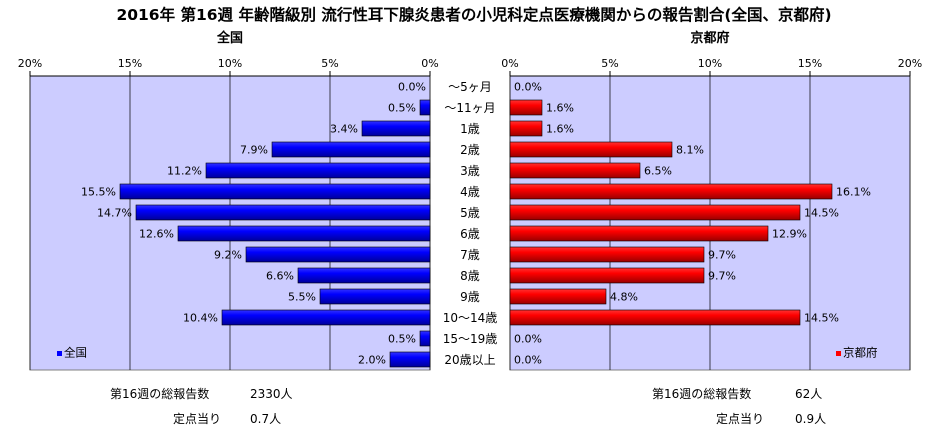 The width and height of the screenshot is (949, 437). What do you see at coordinates (821, 213) in the screenshot?
I see `right-data-label-6: 14.5%` at bounding box center [821, 213].